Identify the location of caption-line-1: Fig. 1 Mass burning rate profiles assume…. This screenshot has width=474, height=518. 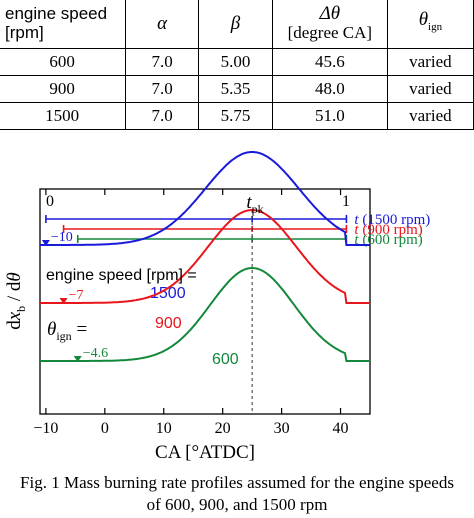
(237, 482).